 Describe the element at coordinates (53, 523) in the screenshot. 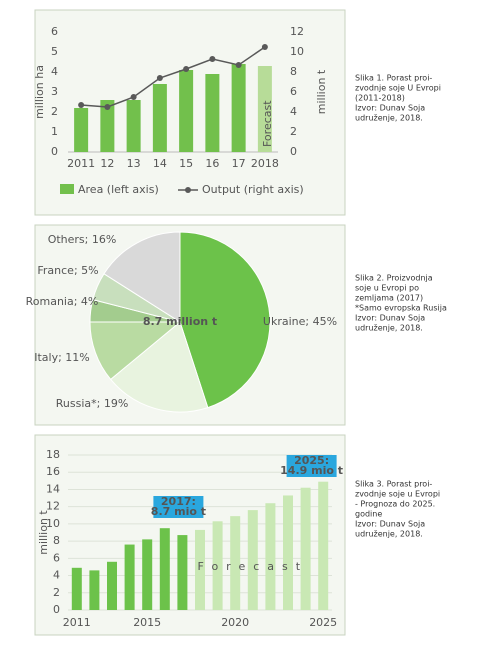

I see `y-tick-label: 10` at that location.